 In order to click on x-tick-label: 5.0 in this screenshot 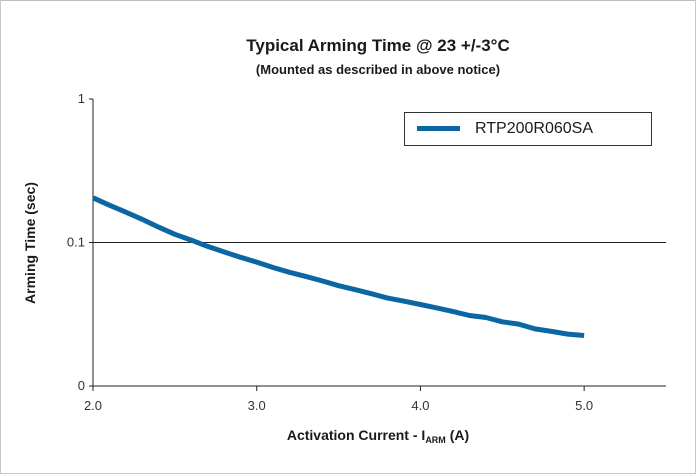, I will do `click(584, 405)`.